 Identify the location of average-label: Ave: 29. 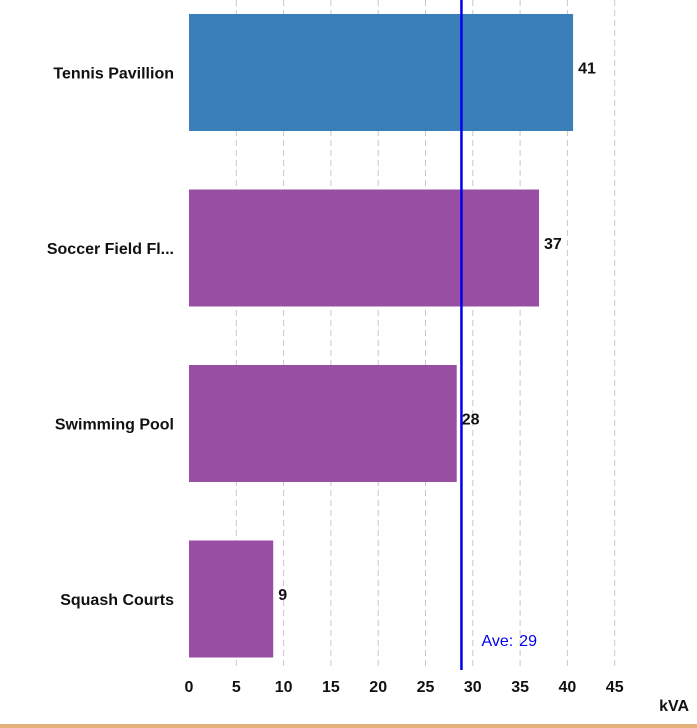
(509, 641).